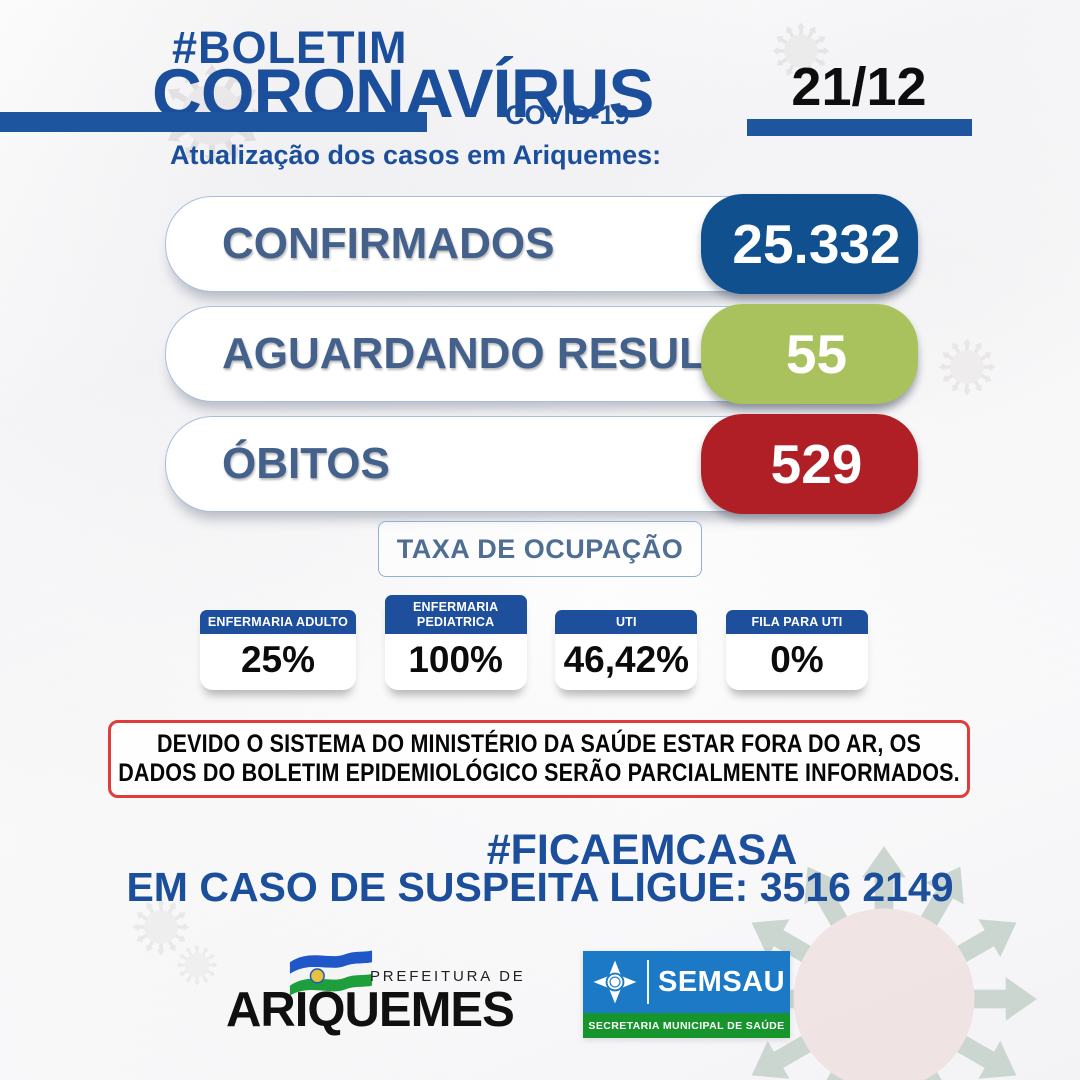  I want to click on semsau-subtitle: SECRETARIA MUNICIPAL DE SAÚDE, so click(686, 1025).